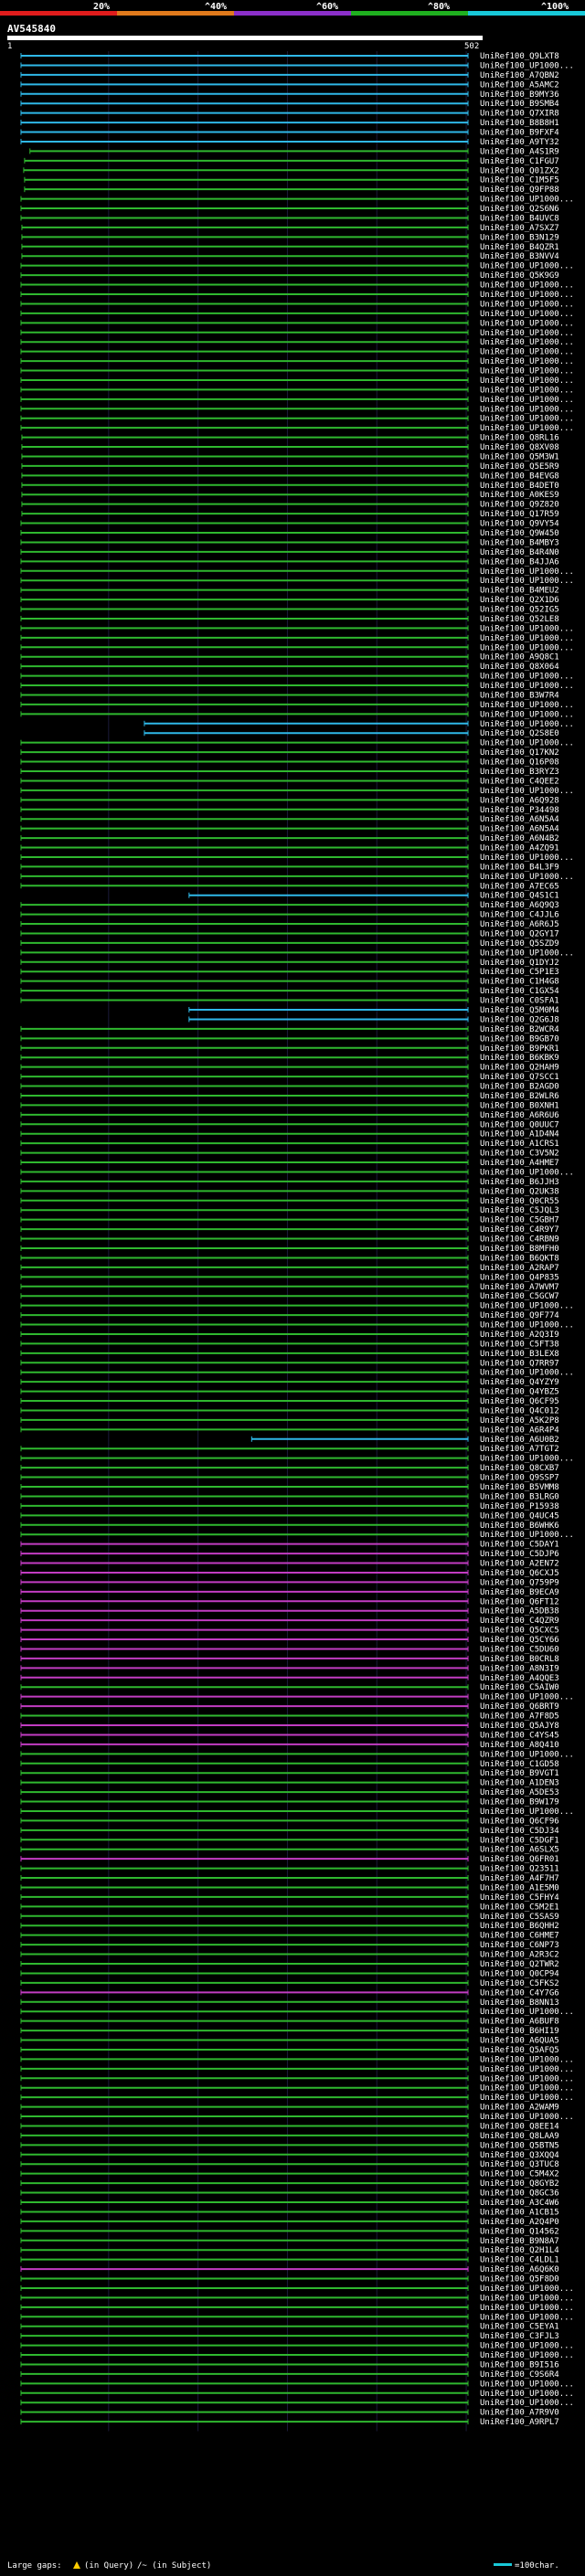  I want to click on hit-label: UniRef100_B4UVC8, so click(519, 218).